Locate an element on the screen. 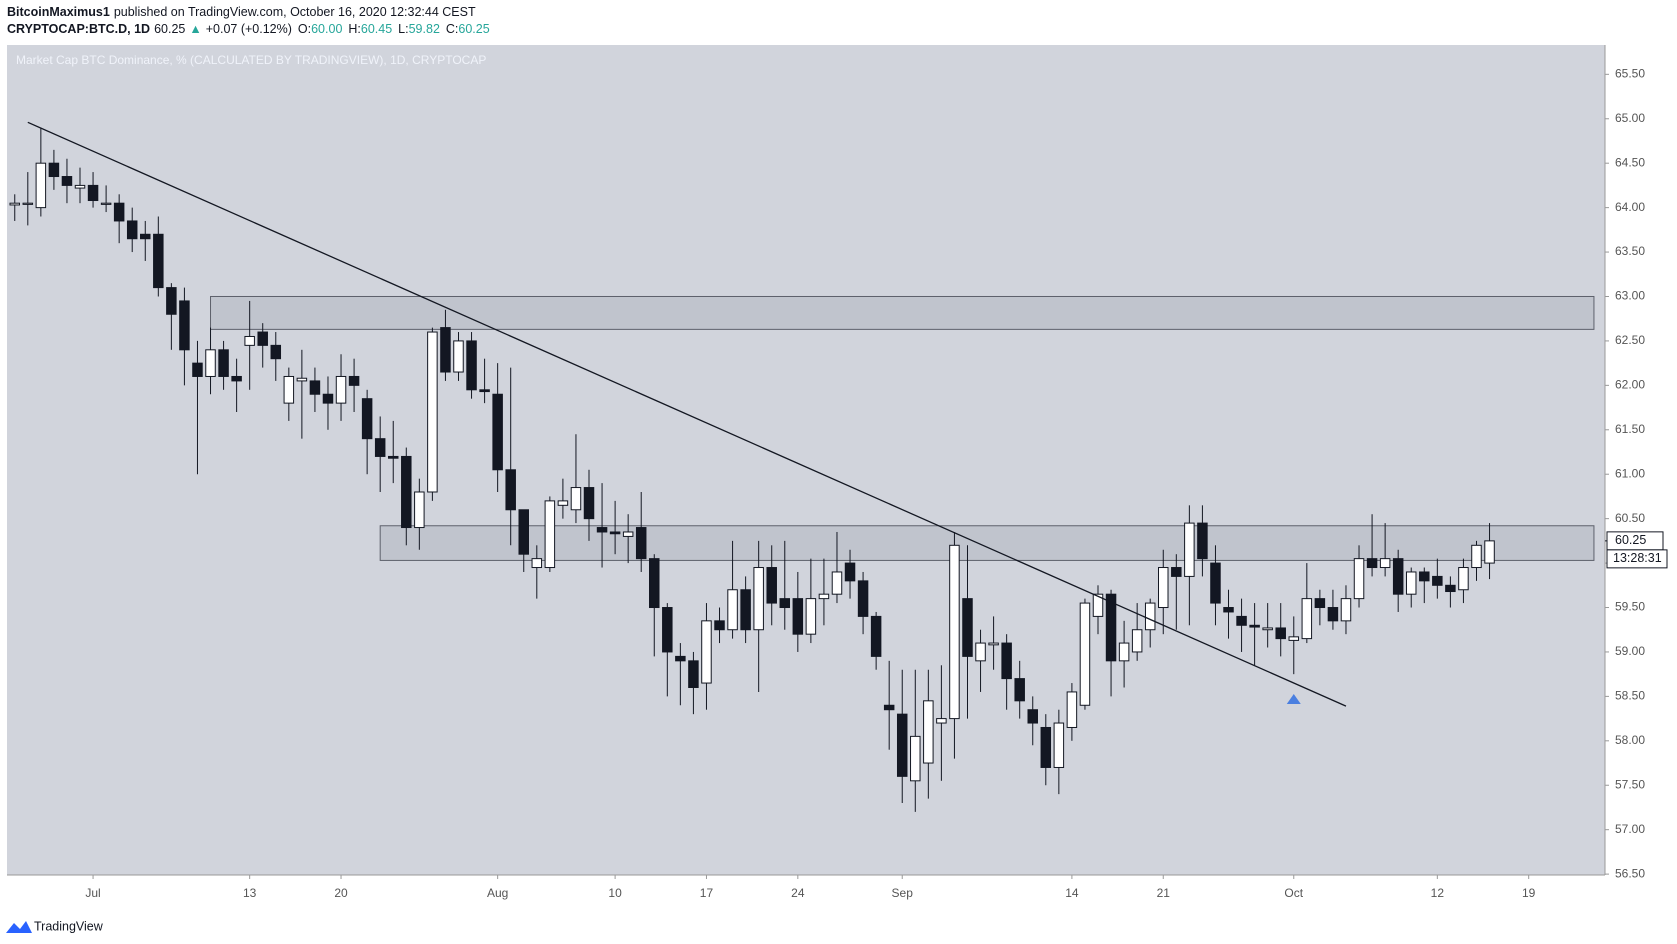  y-tick-label: 59.00 is located at coordinates (1630, 651).